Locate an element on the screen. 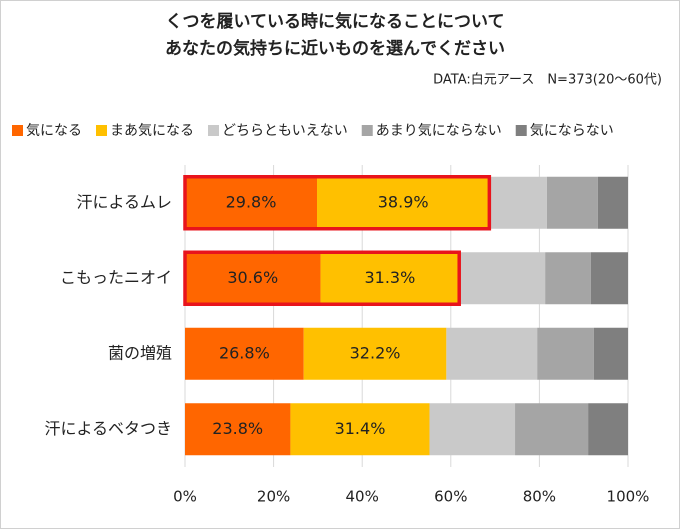 Image resolution: width=680 pixels, height=529 pixels. chart-title: くつを履いている時に気になることについて is located at coordinates (335, 21).